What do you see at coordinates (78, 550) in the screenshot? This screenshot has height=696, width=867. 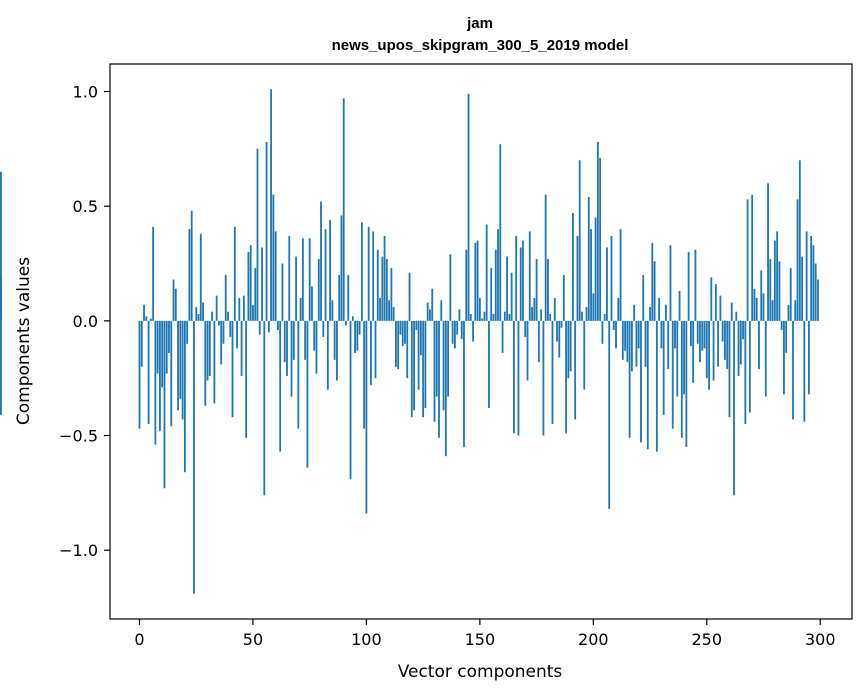 I see `y-tick-label: −1.0` at bounding box center [78, 550].